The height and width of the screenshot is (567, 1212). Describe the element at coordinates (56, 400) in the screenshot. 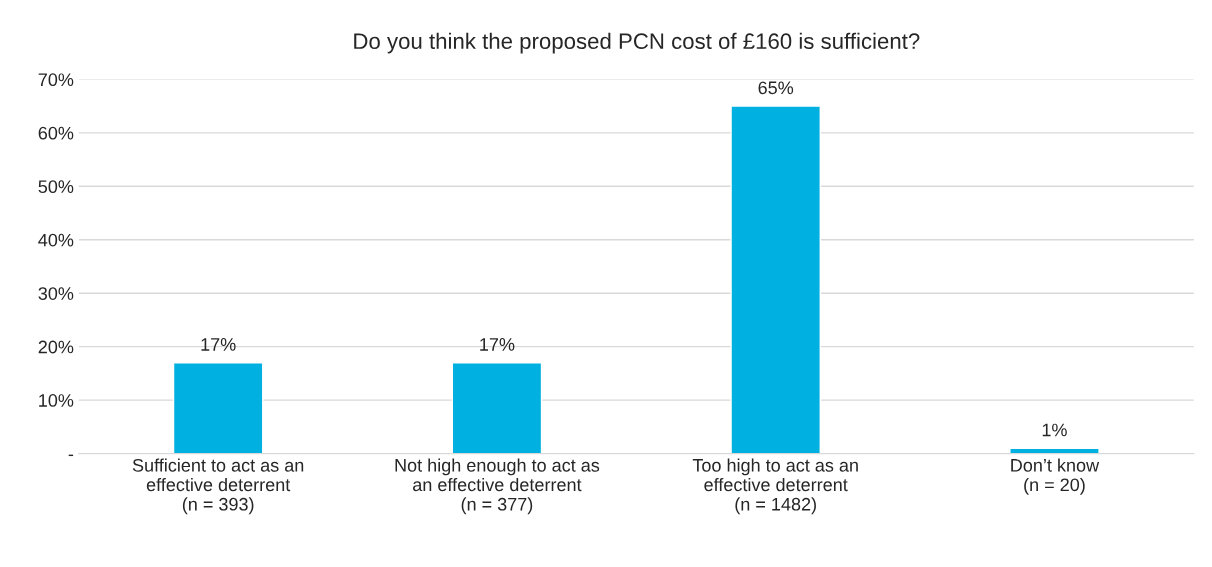

I see `y-tick-label: 10%` at that location.